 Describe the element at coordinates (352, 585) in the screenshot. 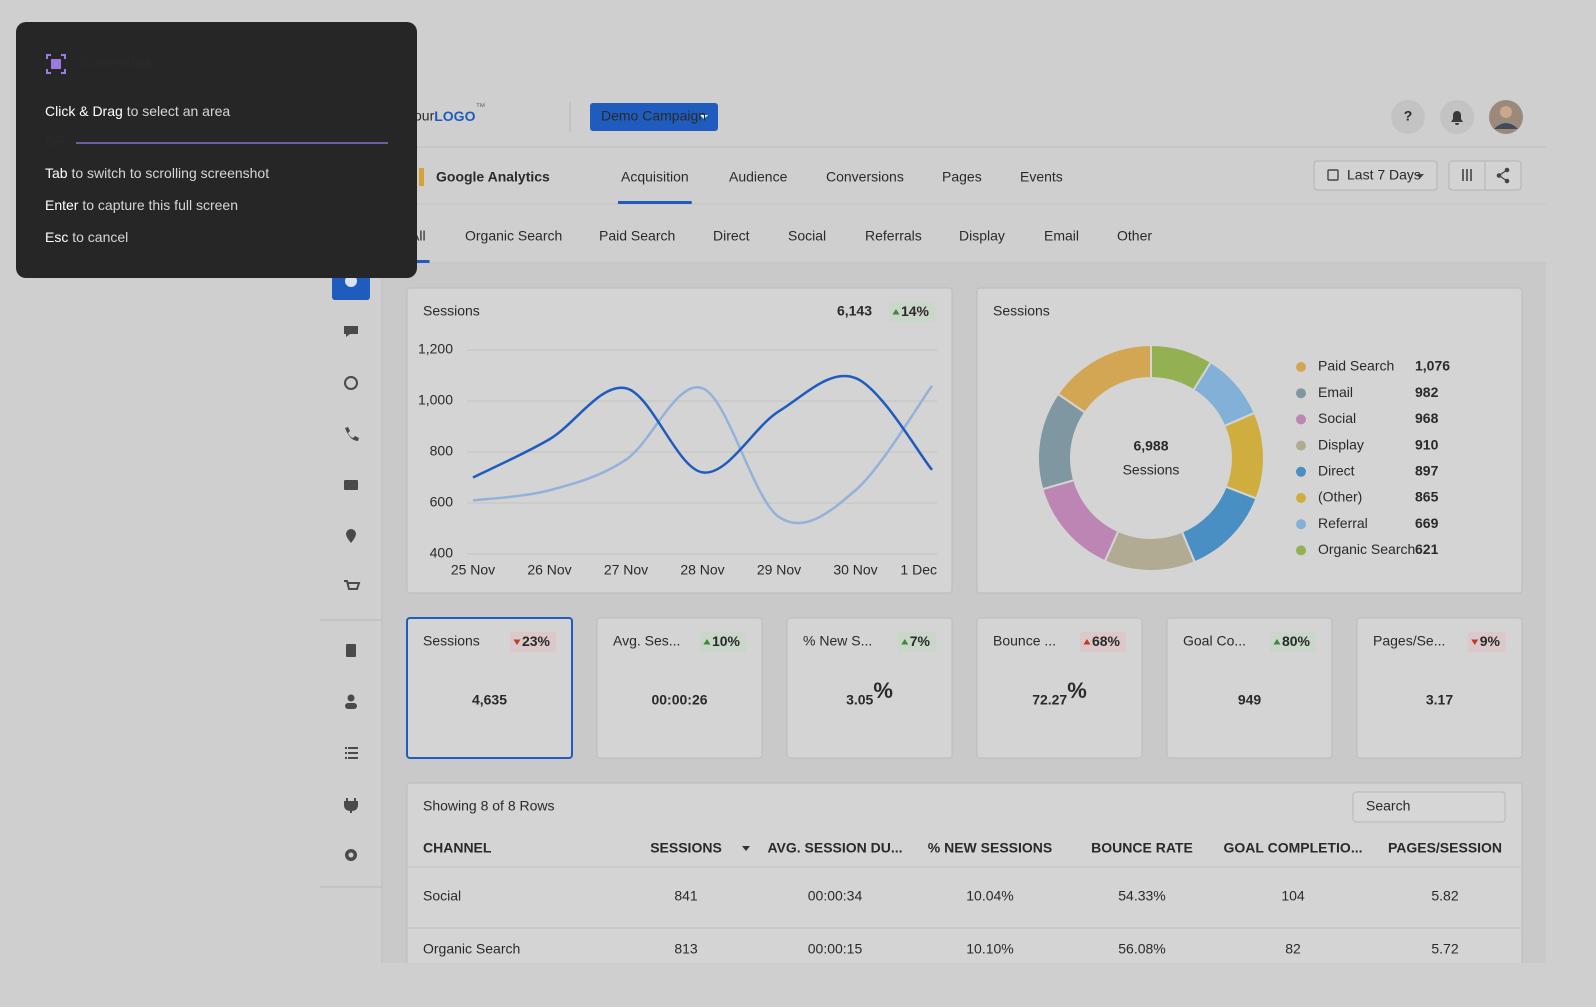

I see `cart-icon` at that location.